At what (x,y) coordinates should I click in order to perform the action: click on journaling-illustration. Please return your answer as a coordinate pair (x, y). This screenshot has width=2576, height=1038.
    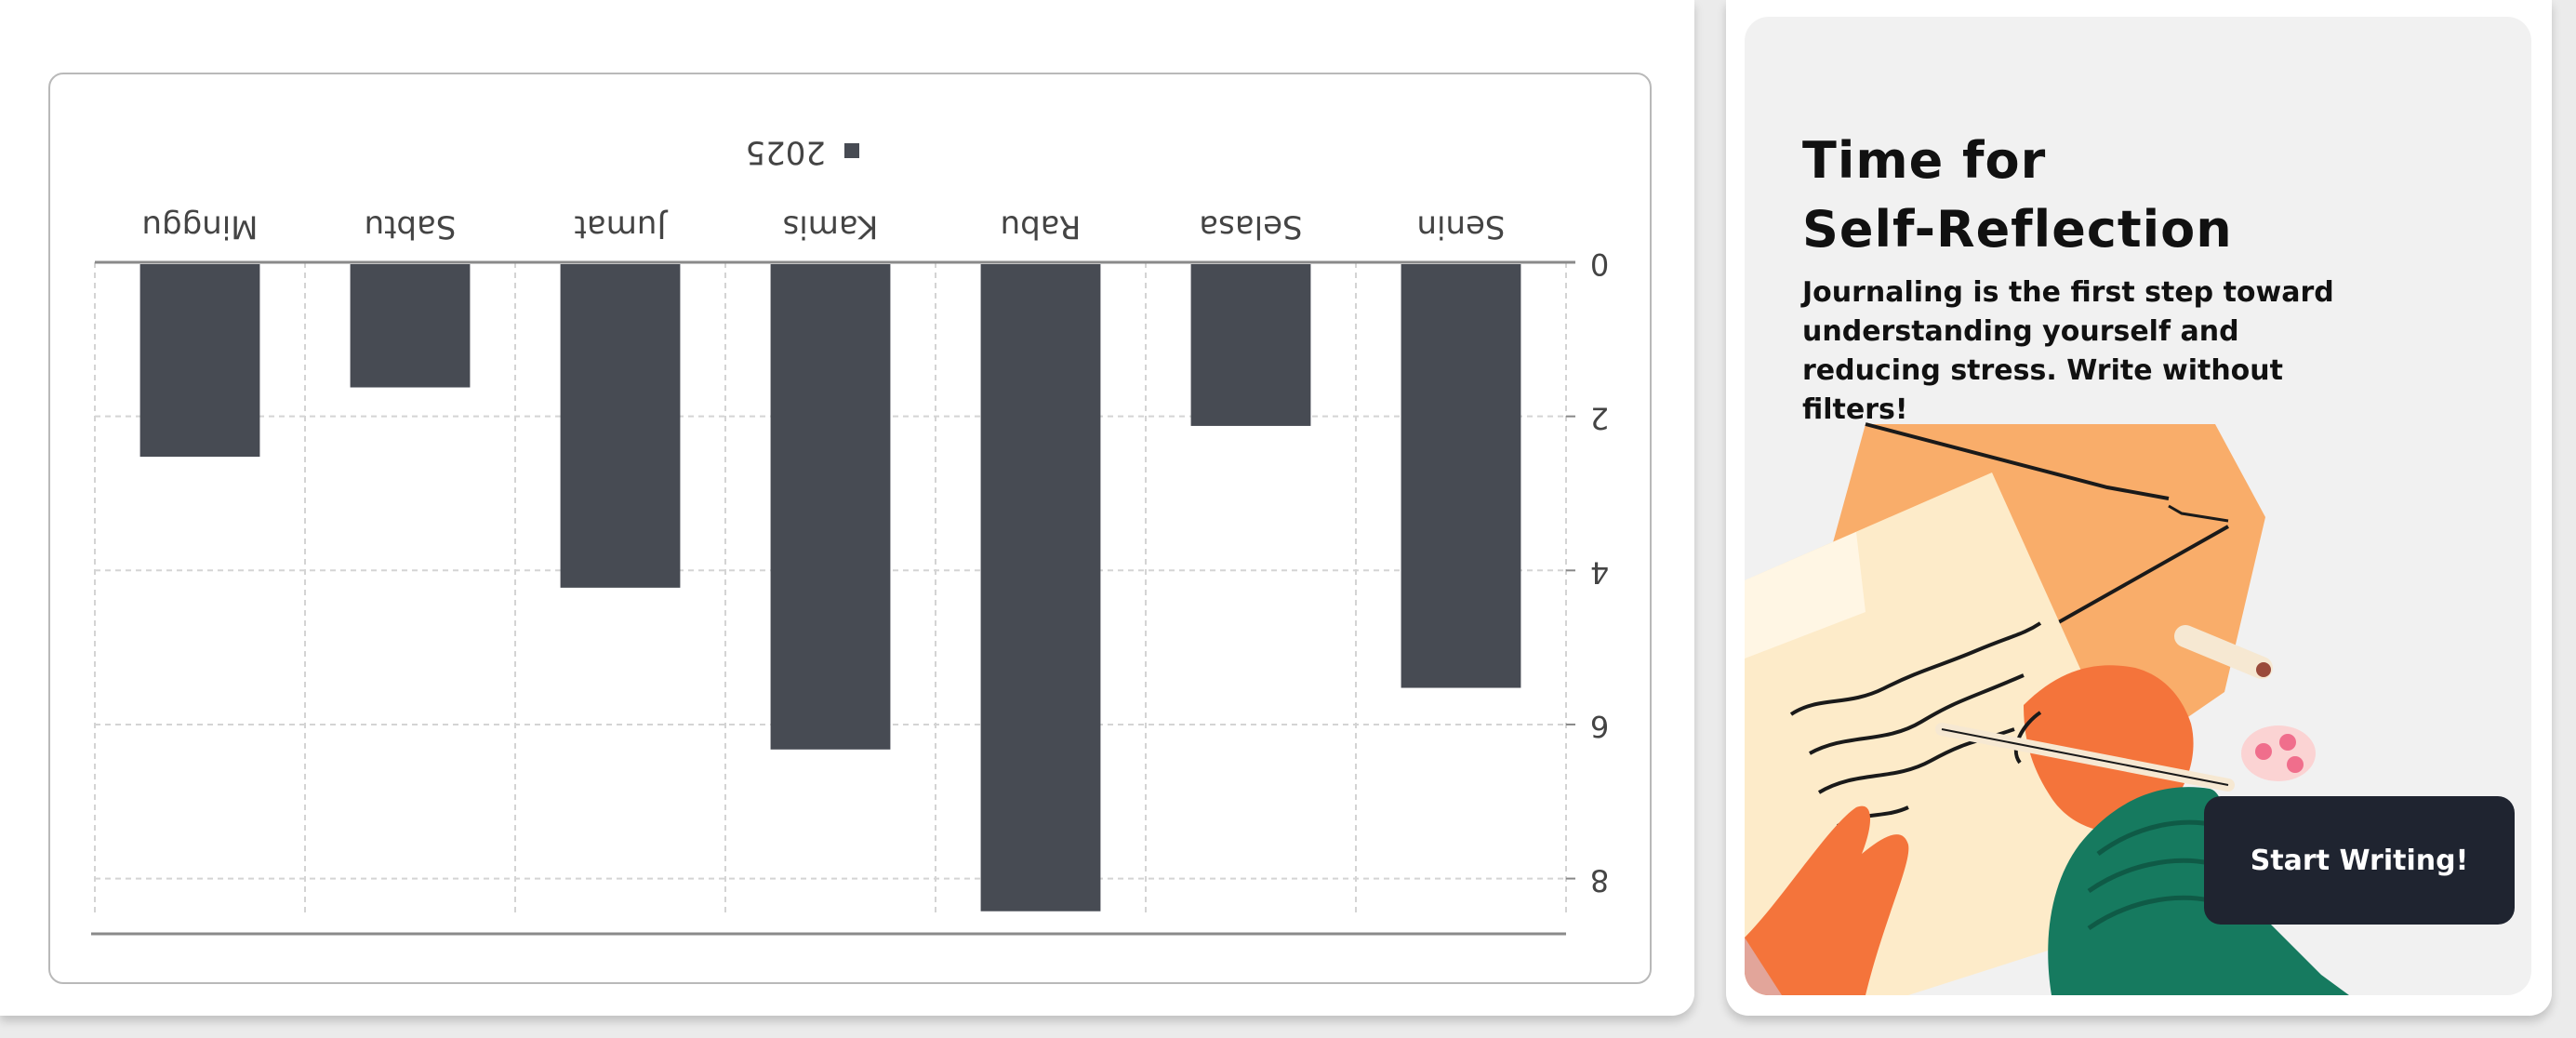
    Looking at the image, I should click on (2047, 708).